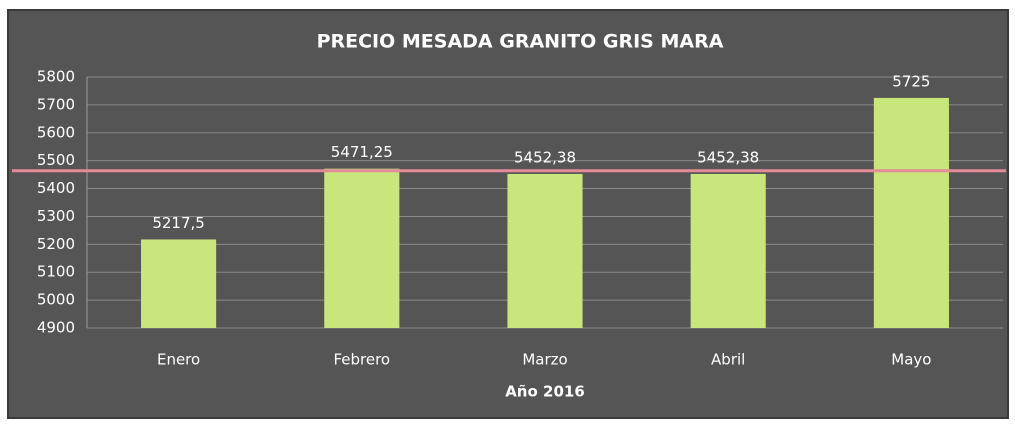 The height and width of the screenshot is (426, 1015). I want to click on y-tick-label: 5500, so click(56, 160).